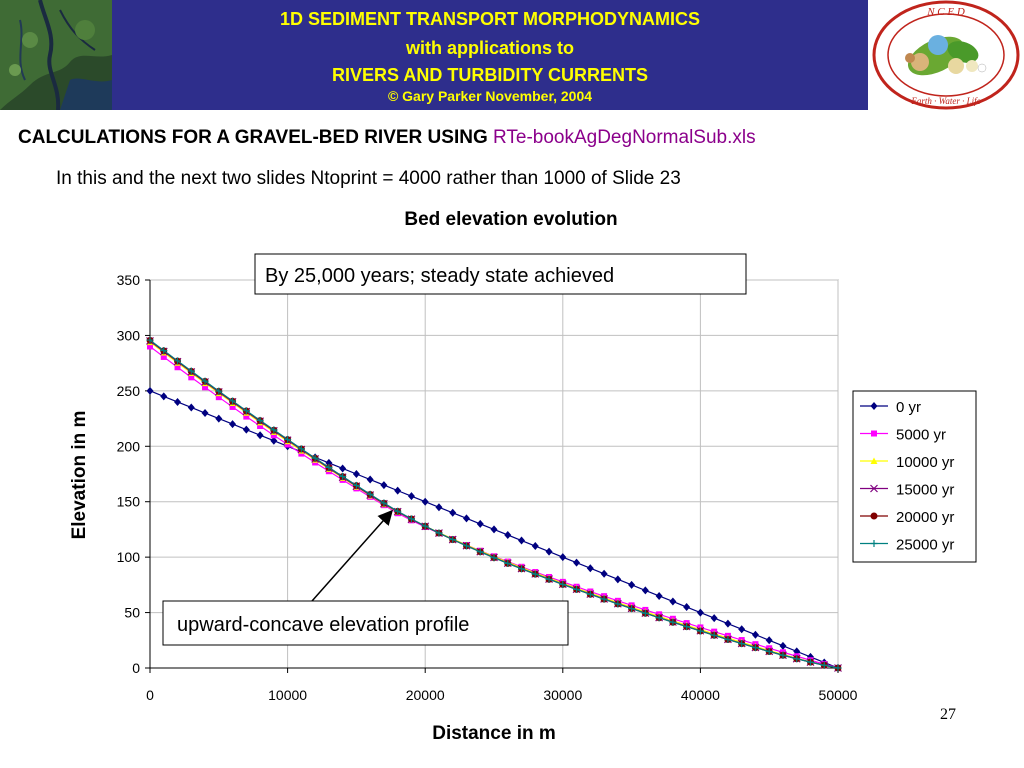 This screenshot has width=1024, height=768. I want to click on annotation-bottom: upward-concave elevation profile, so click(365, 623).